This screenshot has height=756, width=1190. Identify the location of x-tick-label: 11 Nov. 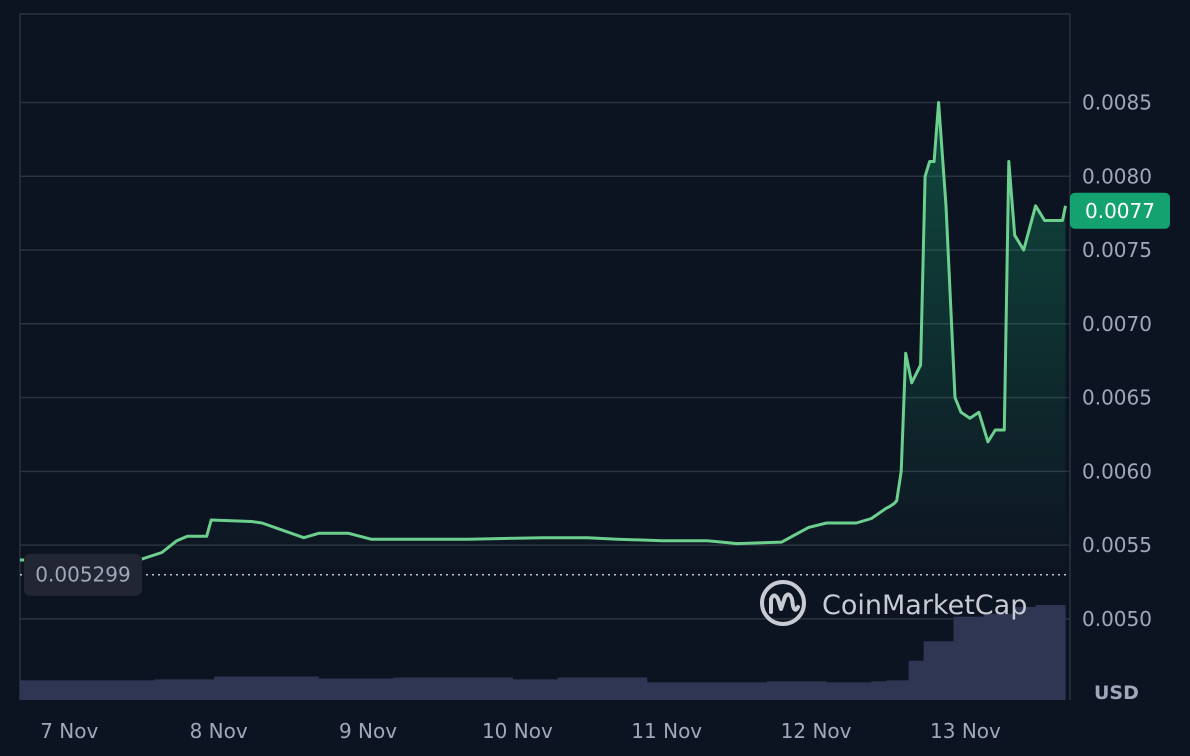
(666, 731).